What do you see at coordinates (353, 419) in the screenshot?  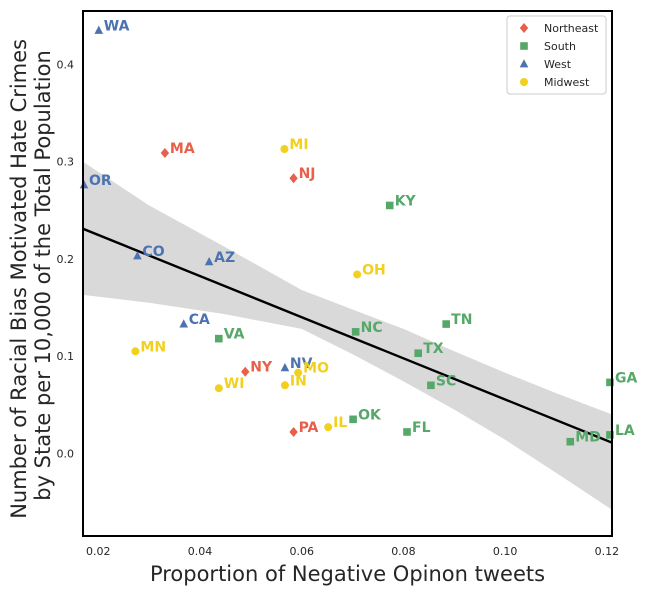 I see `data-point-ok` at bounding box center [353, 419].